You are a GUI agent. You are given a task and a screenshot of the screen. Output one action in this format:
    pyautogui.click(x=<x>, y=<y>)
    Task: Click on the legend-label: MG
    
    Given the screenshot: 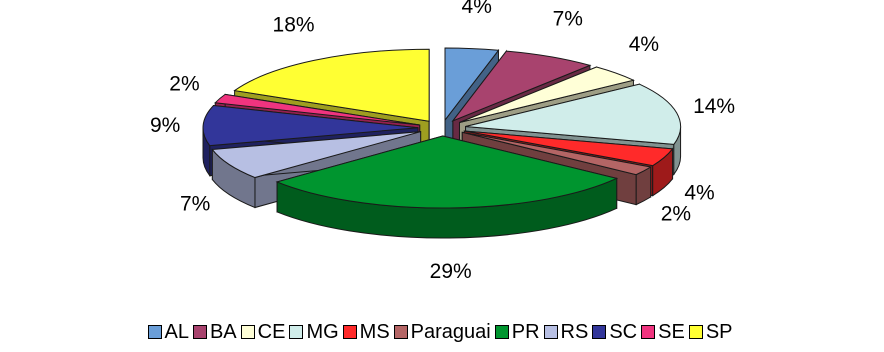 What is the action you would take?
    pyautogui.click(x=322, y=331)
    